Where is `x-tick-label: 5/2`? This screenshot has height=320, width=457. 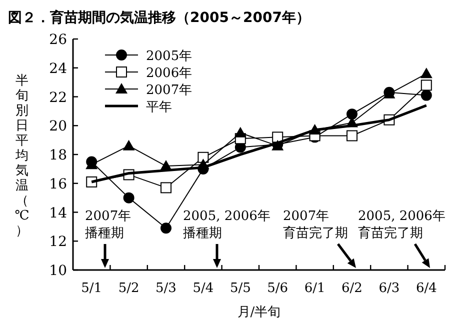
x-tick-label: 5/2 is located at coordinates (129, 288).